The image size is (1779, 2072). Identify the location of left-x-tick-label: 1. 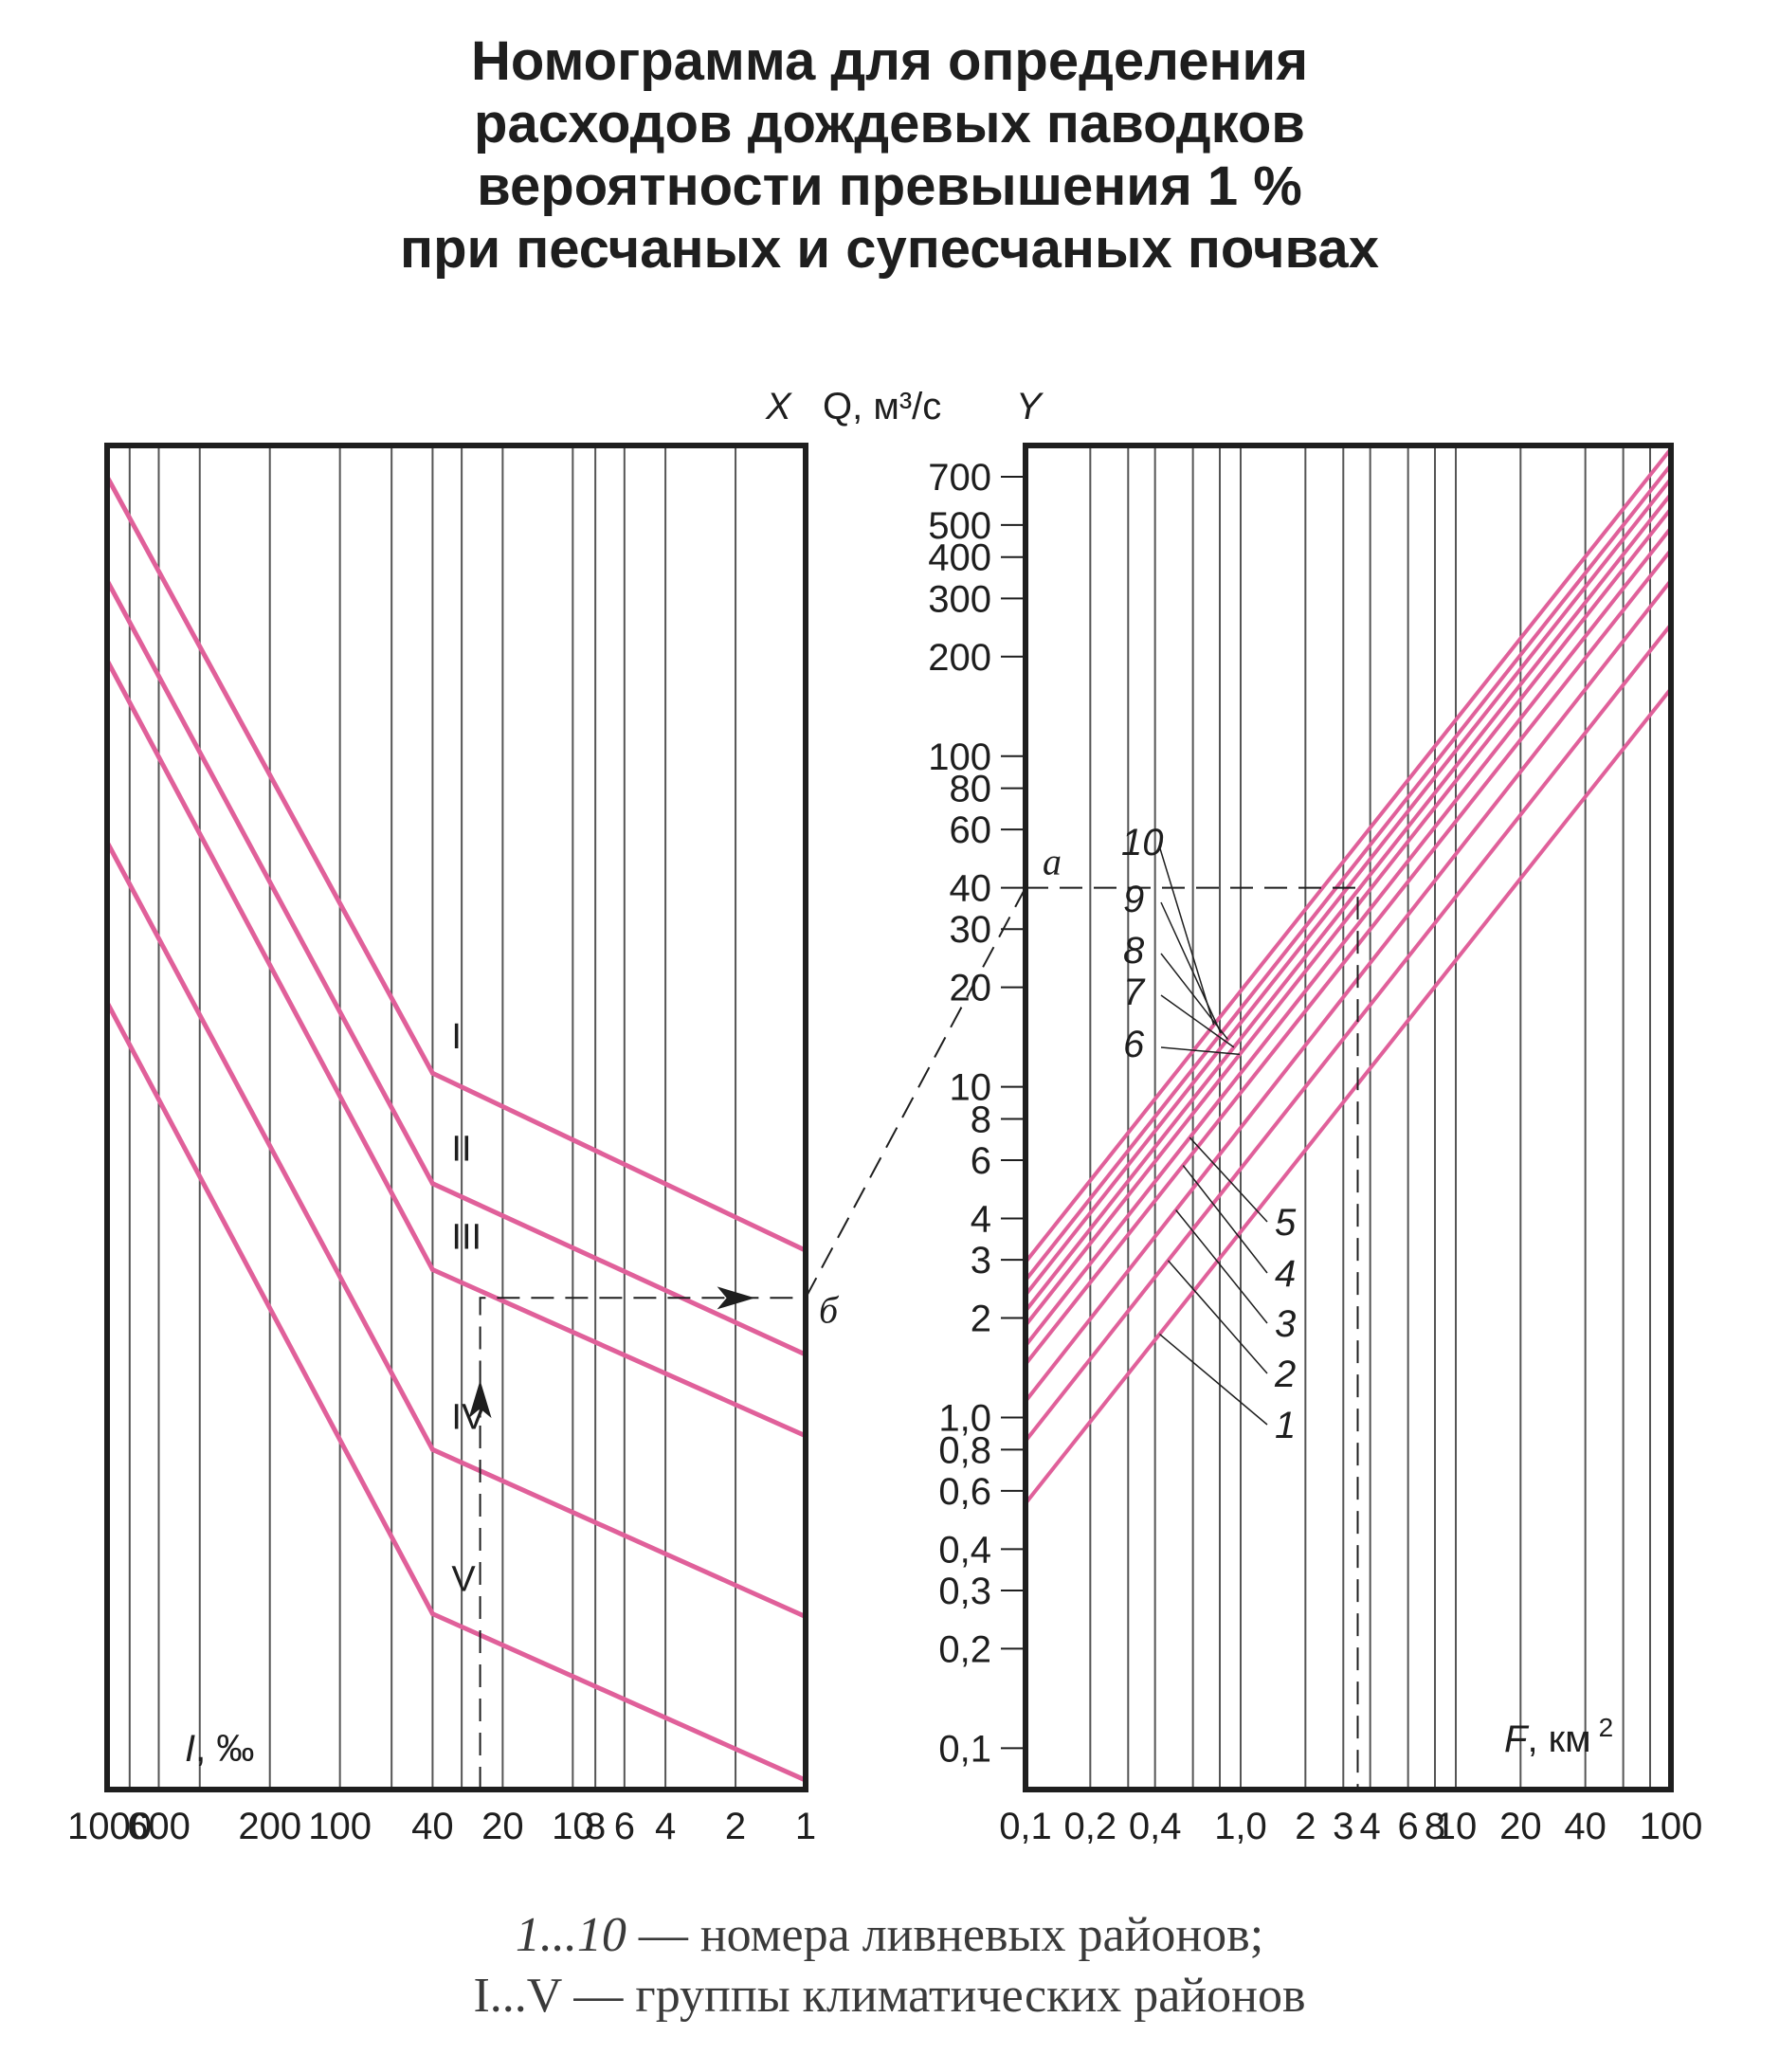
(805, 1826).